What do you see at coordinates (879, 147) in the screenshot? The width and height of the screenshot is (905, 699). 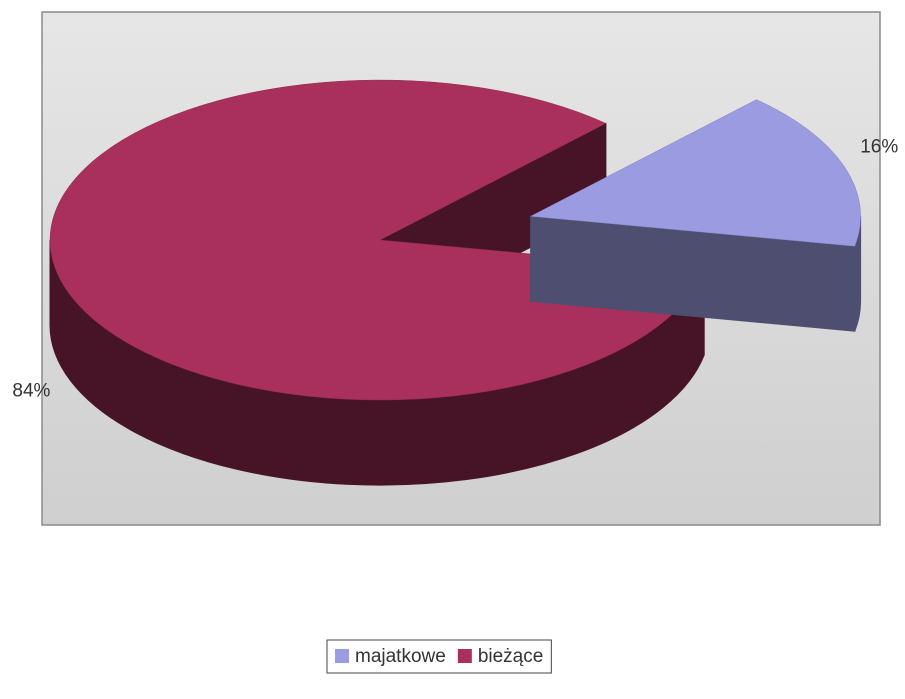 I see `data-label: 16%` at bounding box center [879, 147].